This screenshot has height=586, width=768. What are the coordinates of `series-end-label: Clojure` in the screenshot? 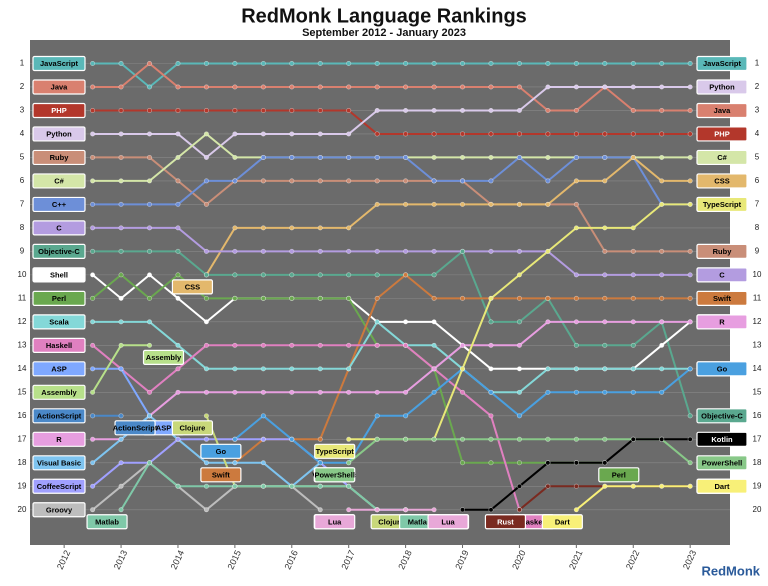 It's located at (391, 521).